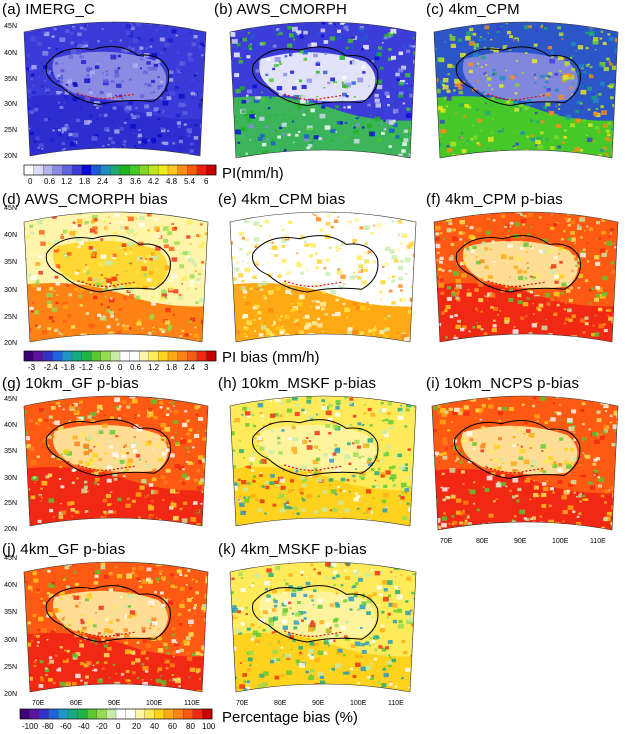 This screenshot has width=625, height=734. Describe the element at coordinates (70, 383) in the screenshot. I see `panel-title: (g) 10km_GF p-bias` at that location.